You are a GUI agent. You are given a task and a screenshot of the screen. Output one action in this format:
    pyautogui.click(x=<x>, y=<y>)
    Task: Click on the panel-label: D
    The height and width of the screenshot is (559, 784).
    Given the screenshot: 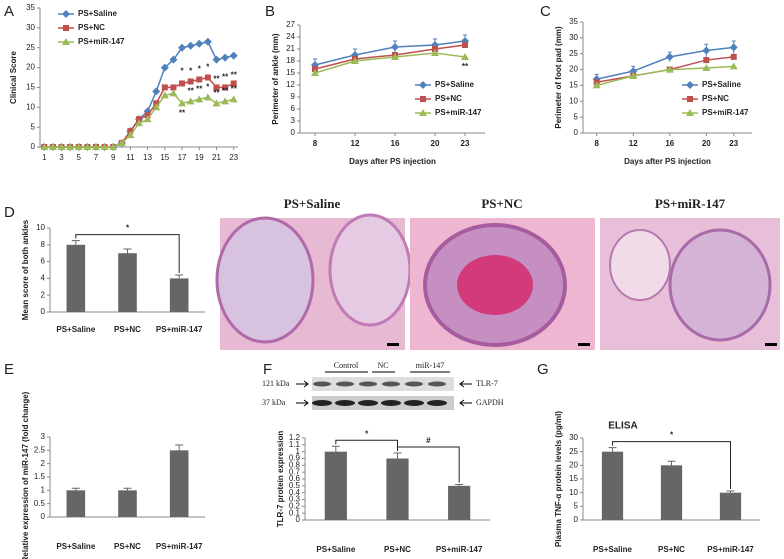 What is the action you would take?
    pyautogui.click(x=9, y=212)
    